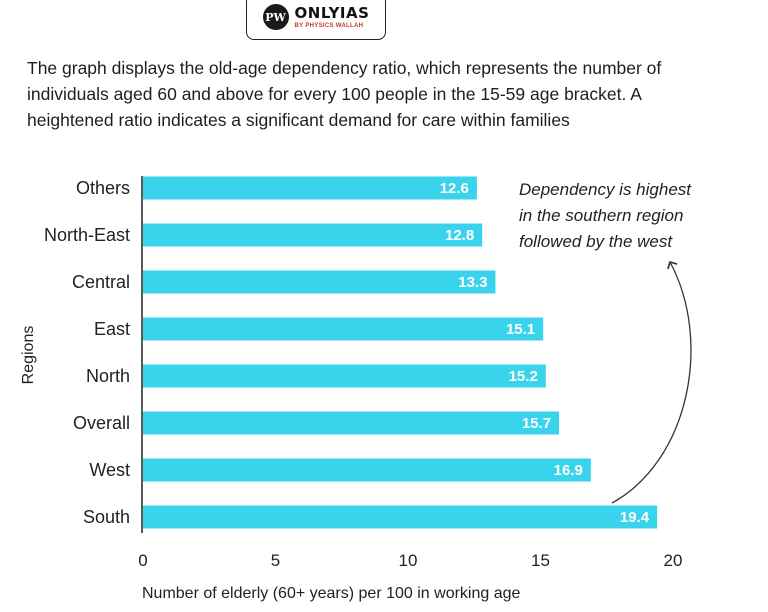 The height and width of the screenshot is (612, 768). What do you see at coordinates (568, 470) in the screenshot?
I see `bar-value-label: 16.9` at bounding box center [568, 470].